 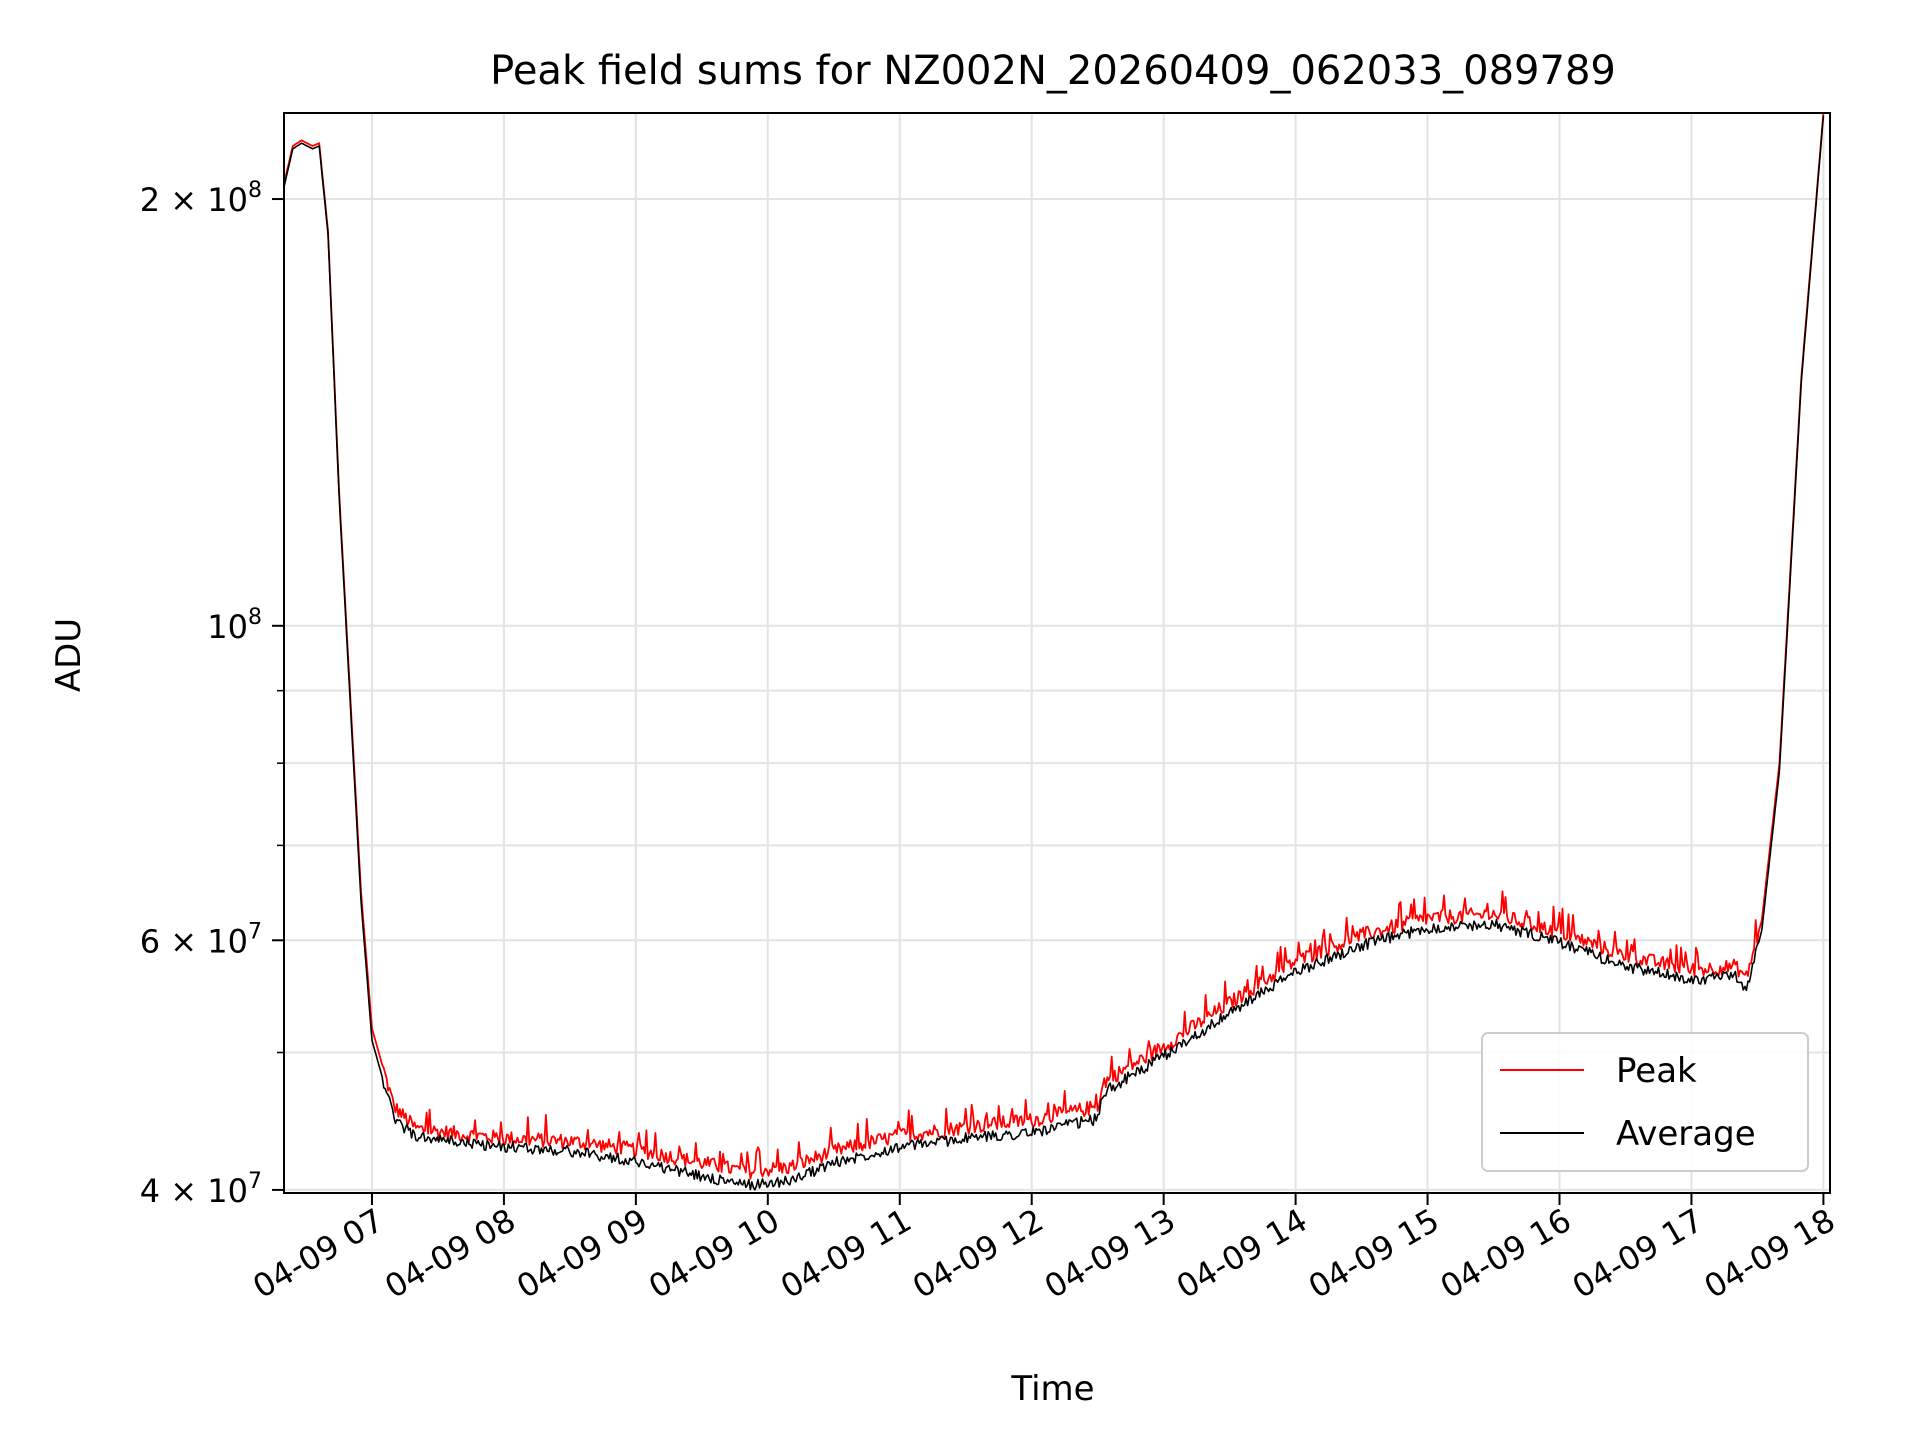 What do you see at coordinates (194, 941) in the screenshot?
I see `y-tick-base: 6 × 10` at bounding box center [194, 941].